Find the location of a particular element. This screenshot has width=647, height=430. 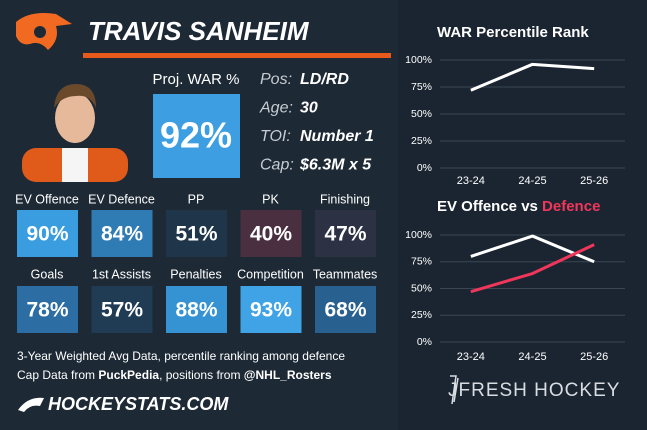

info-label: Cap: is located at coordinates (277, 165).